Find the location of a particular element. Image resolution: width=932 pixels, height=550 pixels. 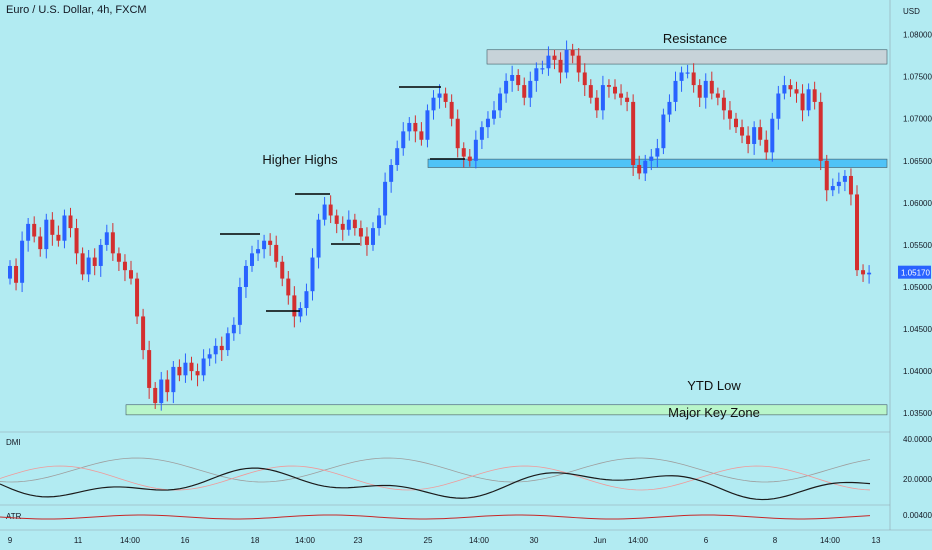

time-tick-label: 6 is located at coordinates (706, 540).